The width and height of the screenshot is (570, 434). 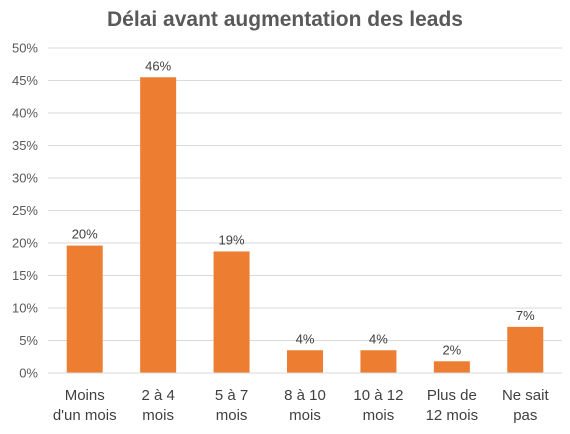 What do you see at coordinates (231, 395) in the screenshot?
I see `category-label: 5 à 7` at bounding box center [231, 395].